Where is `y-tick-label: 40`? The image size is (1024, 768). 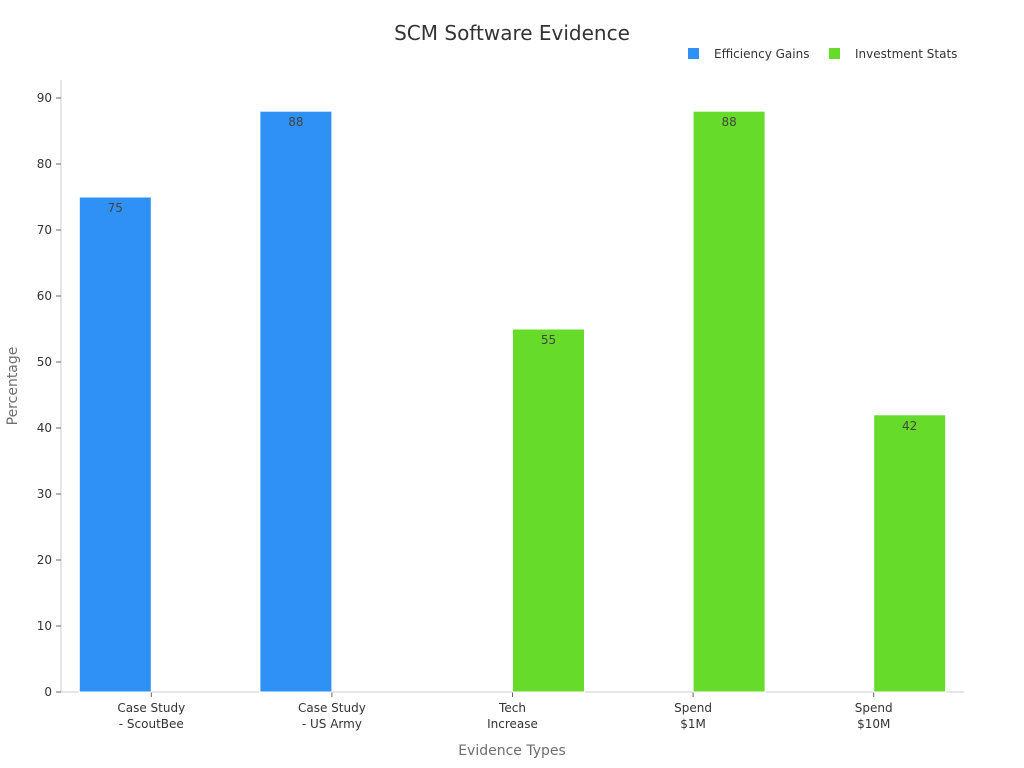
y-tick-label: 40 is located at coordinates (44, 428).